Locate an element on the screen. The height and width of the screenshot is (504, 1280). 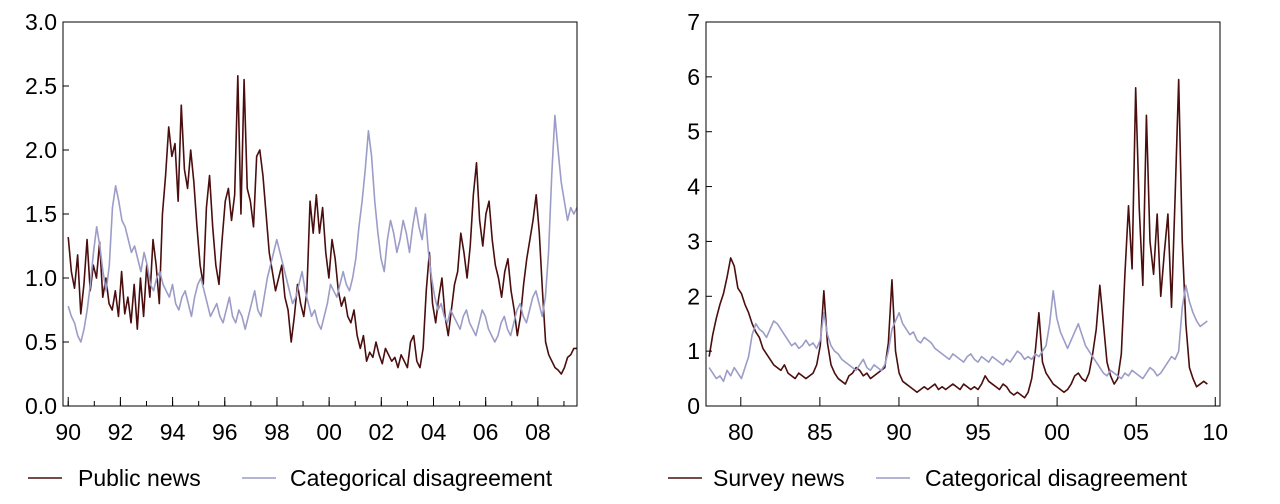
left-ytick-label: 3.0 is located at coordinates (41, 22).